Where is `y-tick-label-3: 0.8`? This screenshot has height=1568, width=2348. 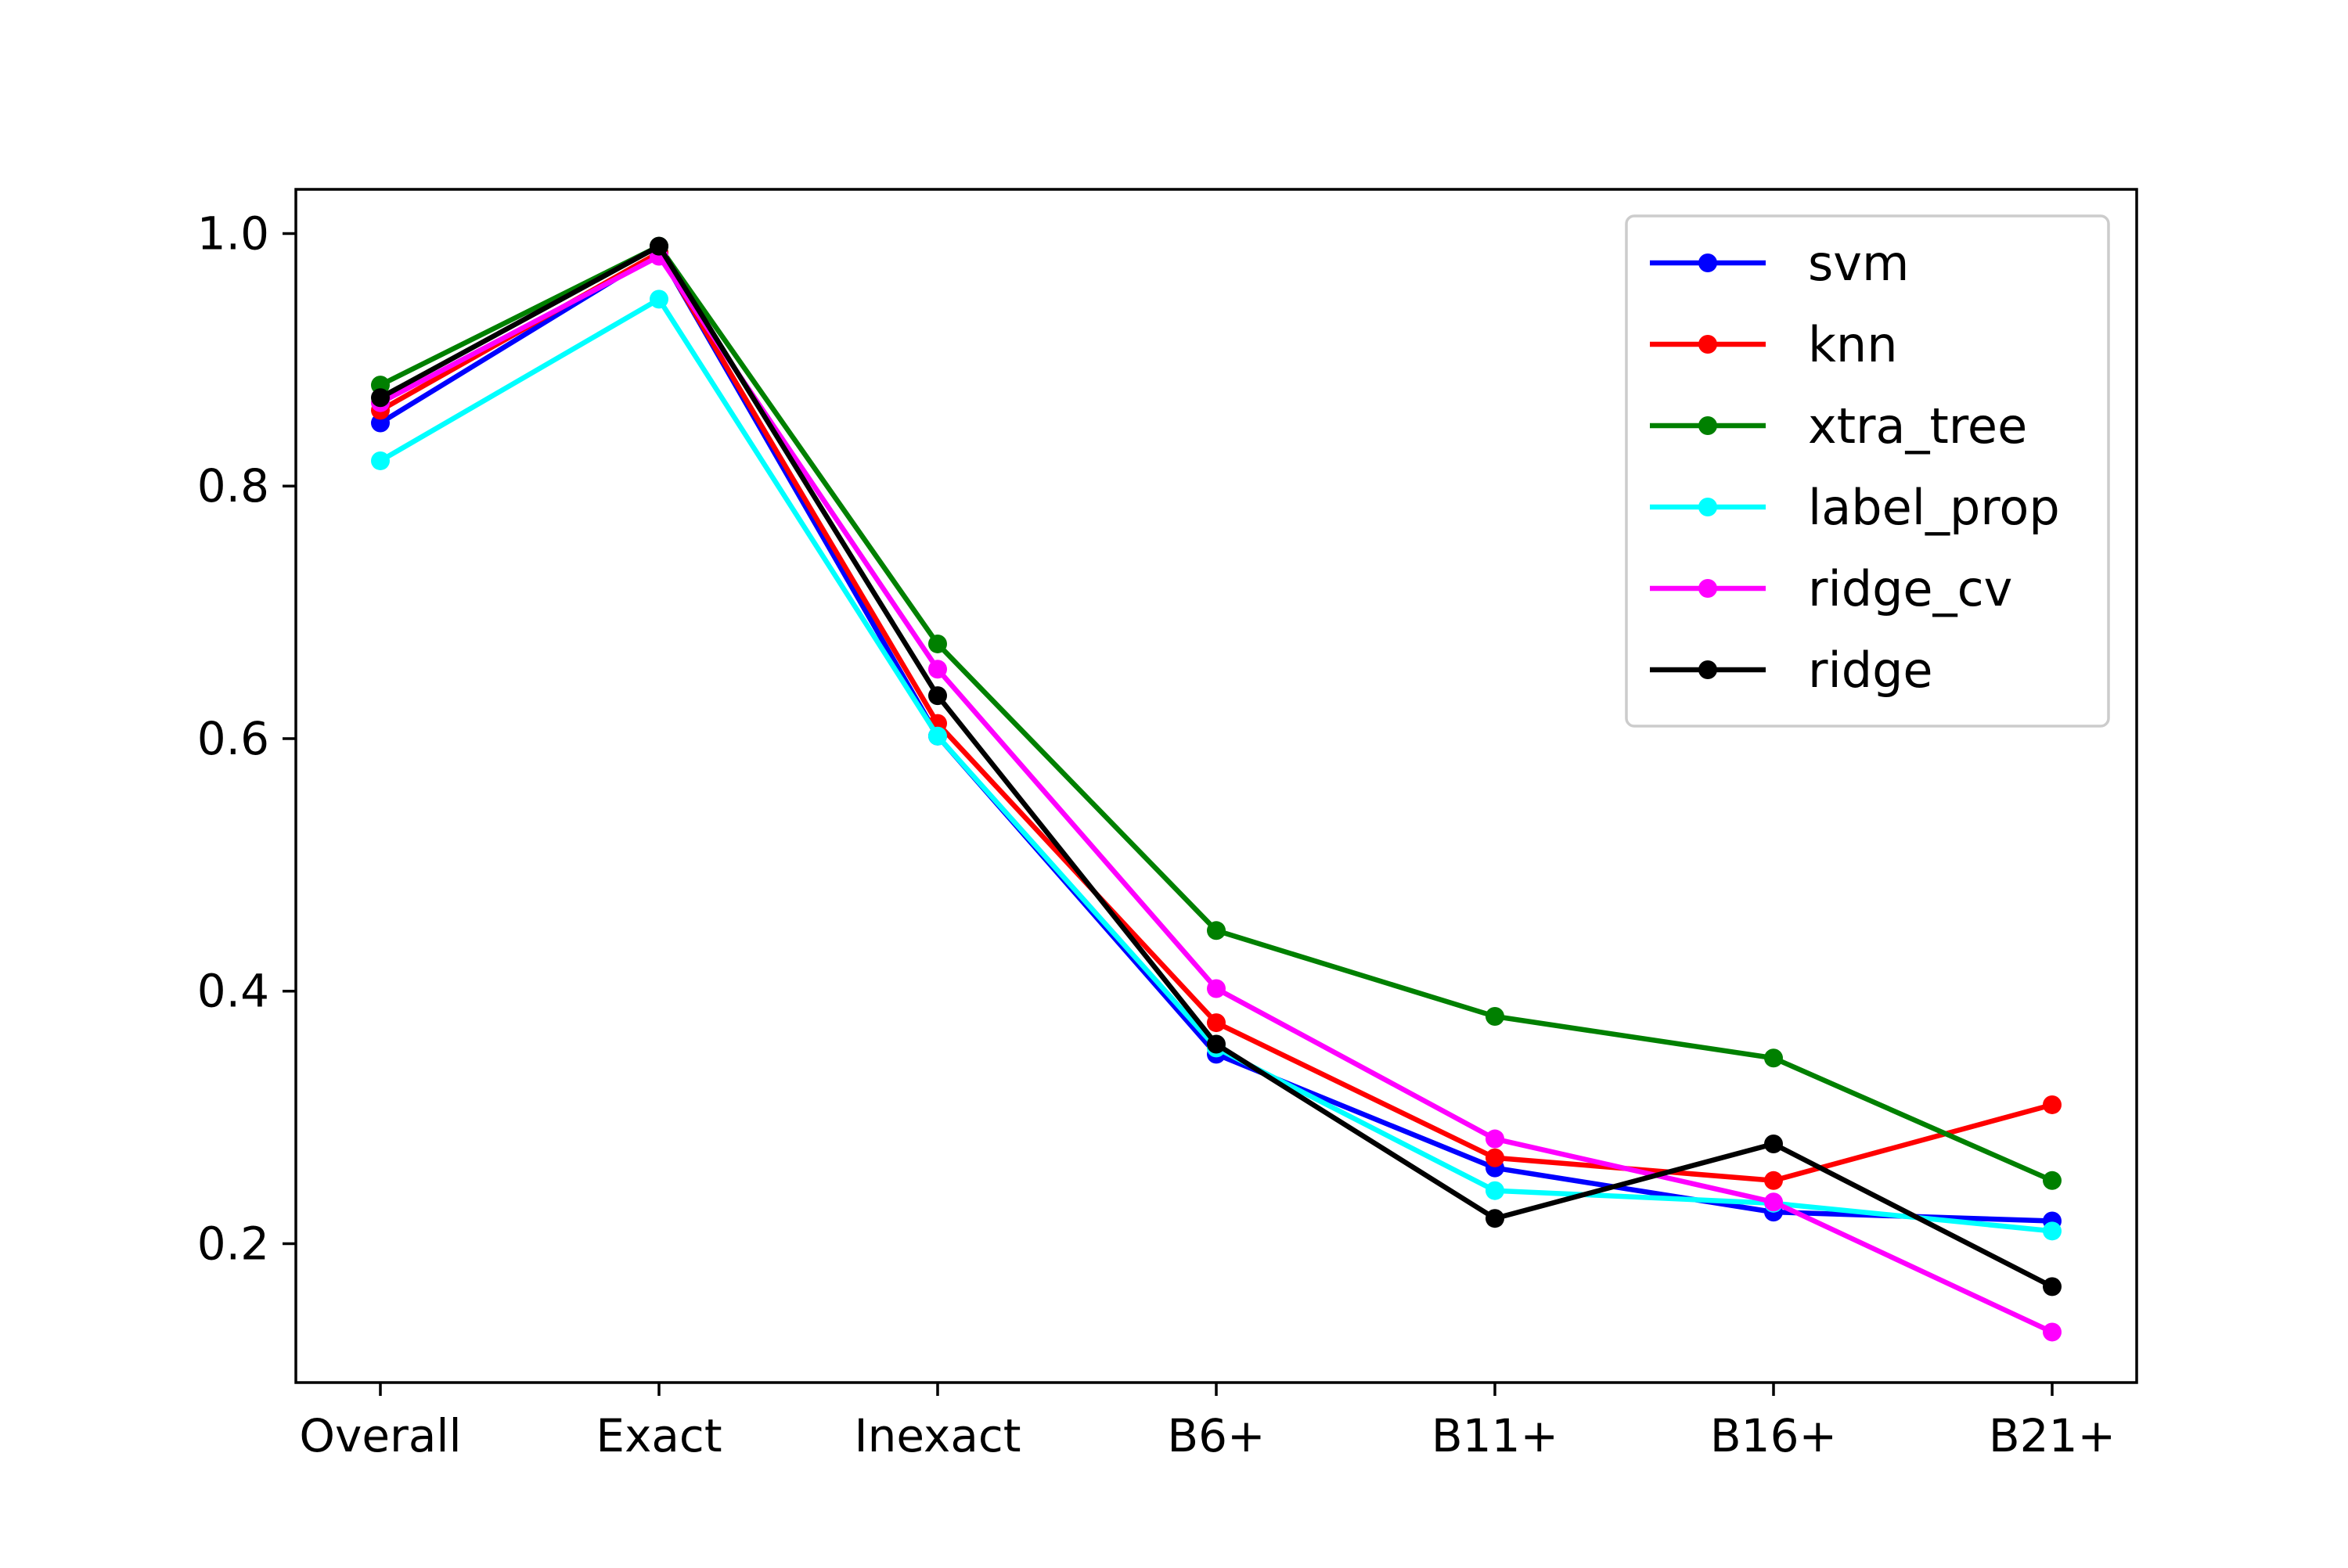
y-tick-label-3: 0.8 is located at coordinates (233, 485).